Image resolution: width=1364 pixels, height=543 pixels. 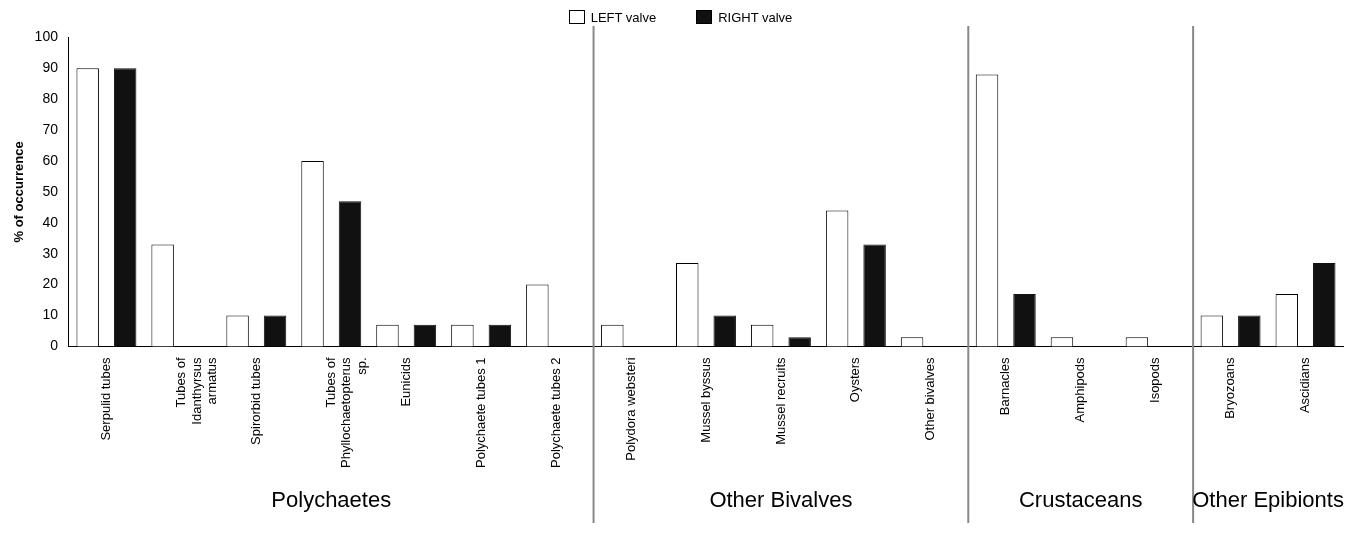 What do you see at coordinates (255, 400) in the screenshot?
I see `x-tick-label: Spirorbid tubes` at bounding box center [255, 400].